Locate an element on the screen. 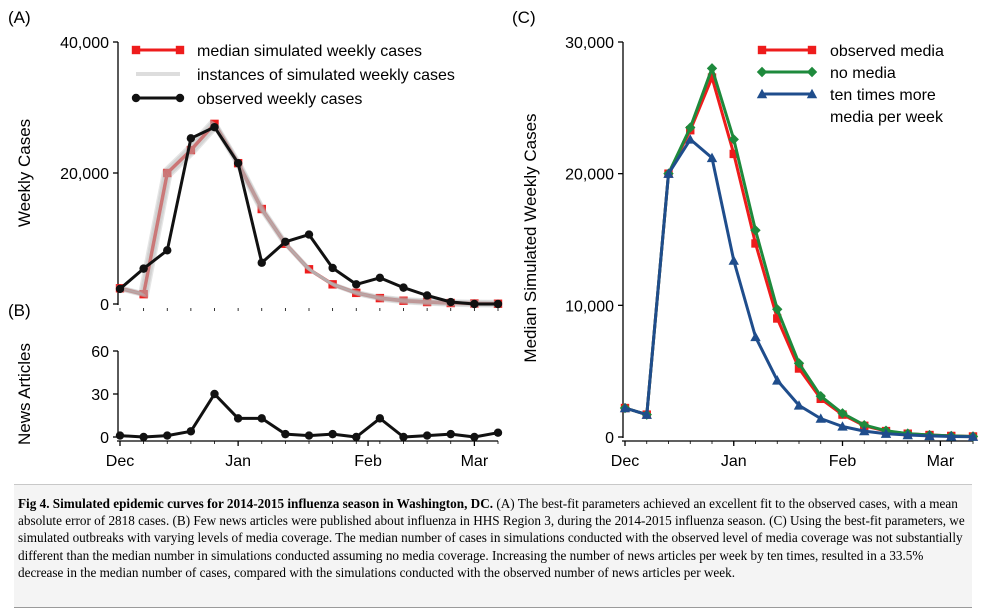  x-tick-label: Mar is located at coordinates (941, 461).